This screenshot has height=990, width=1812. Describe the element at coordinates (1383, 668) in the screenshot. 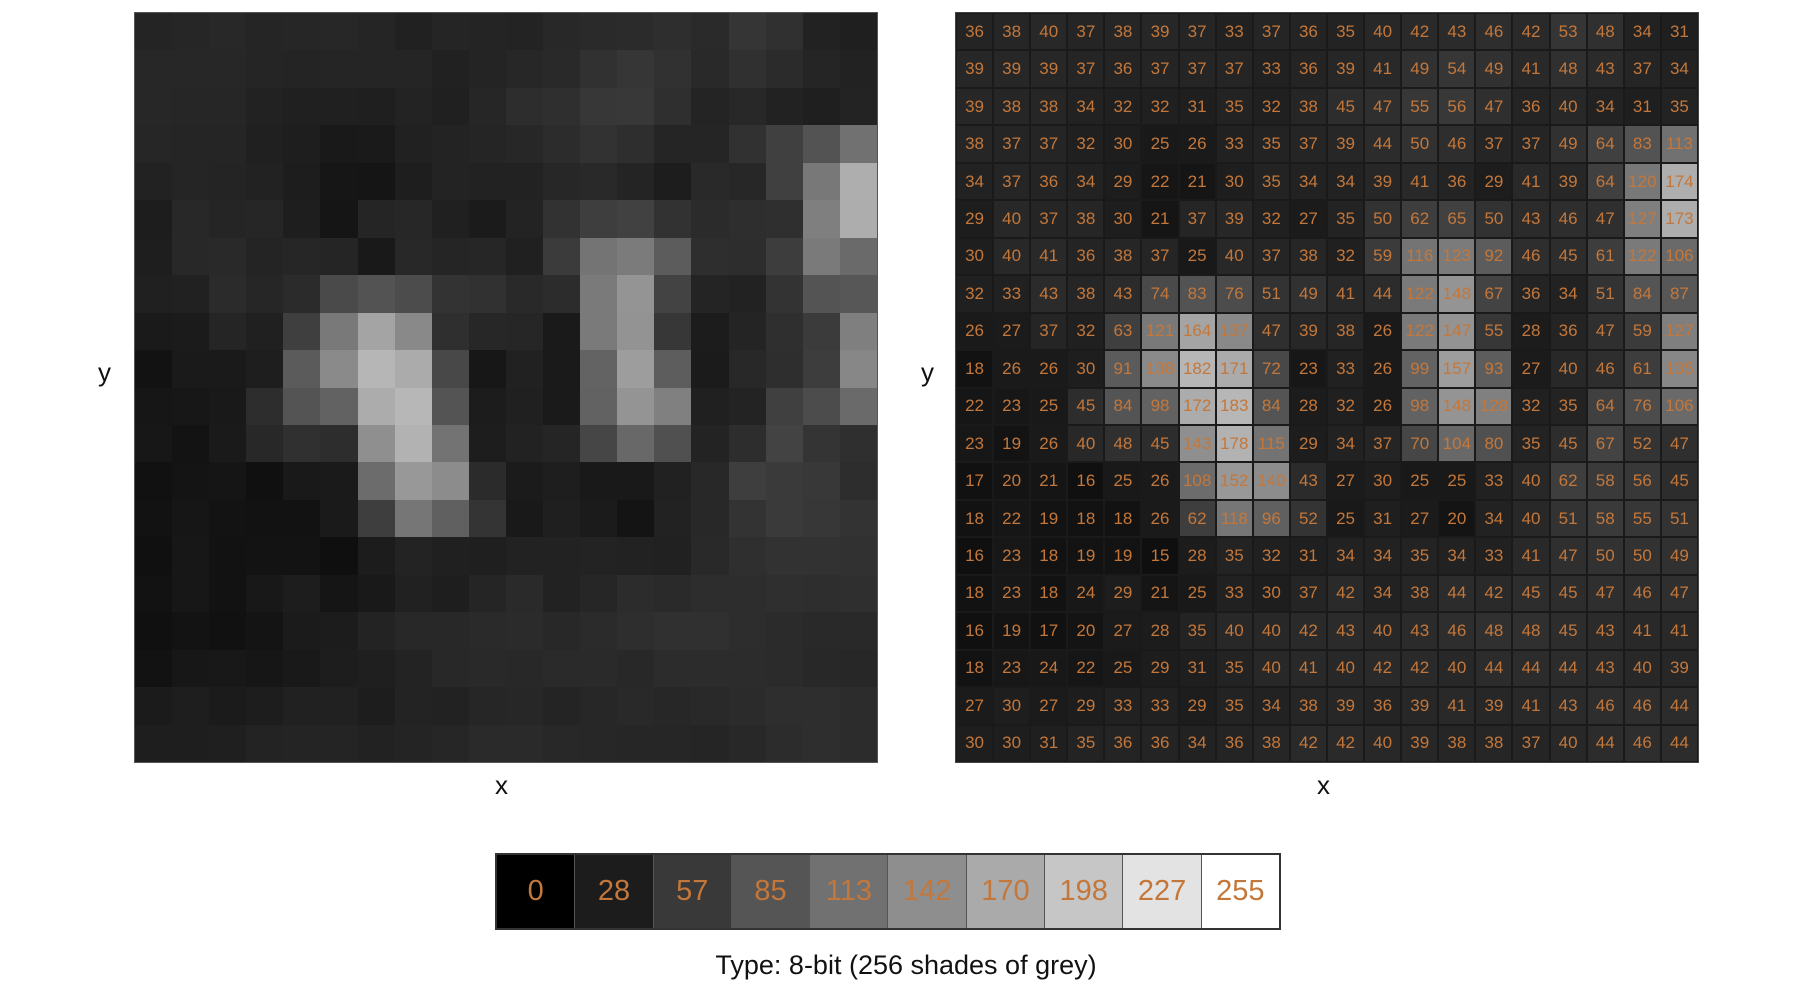

I see `pixel-value-cell: 42` at that location.